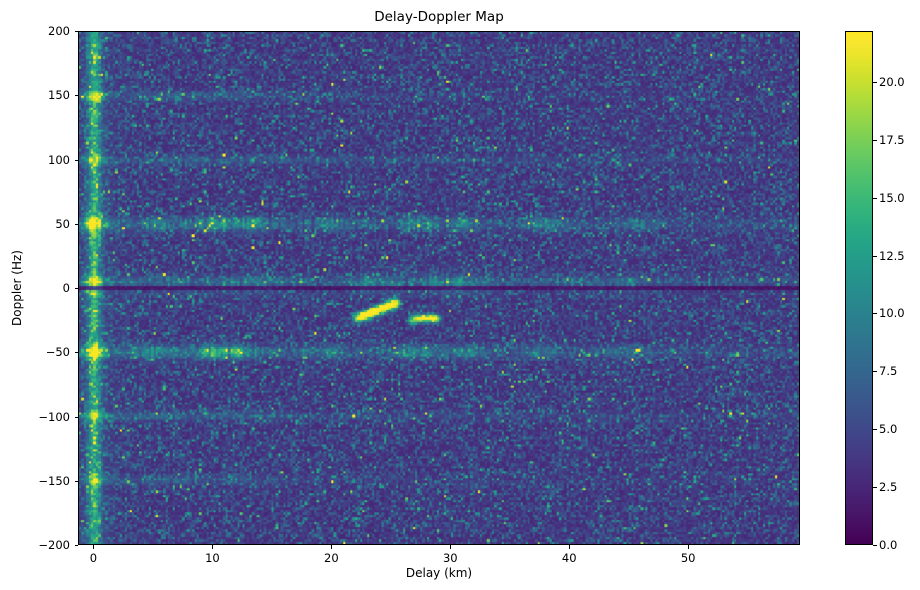 The height and width of the screenshot is (590, 920). What do you see at coordinates (57, 352) in the screenshot?
I see `y-tick-label: −50` at bounding box center [57, 352].